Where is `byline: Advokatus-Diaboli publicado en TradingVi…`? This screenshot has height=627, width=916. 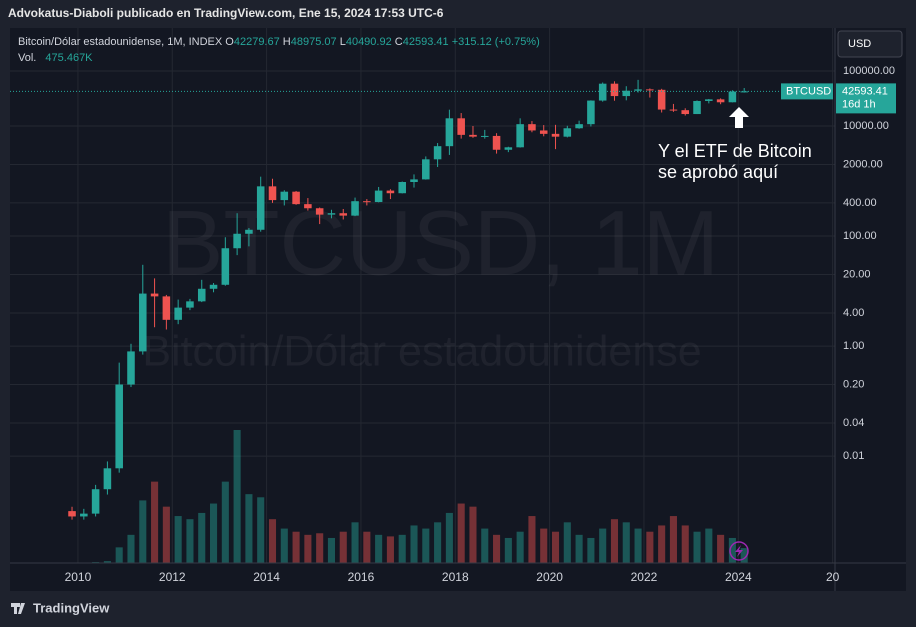 byline: Advokatus-Diaboli publicado en TradingVi… is located at coordinates (226, 13).